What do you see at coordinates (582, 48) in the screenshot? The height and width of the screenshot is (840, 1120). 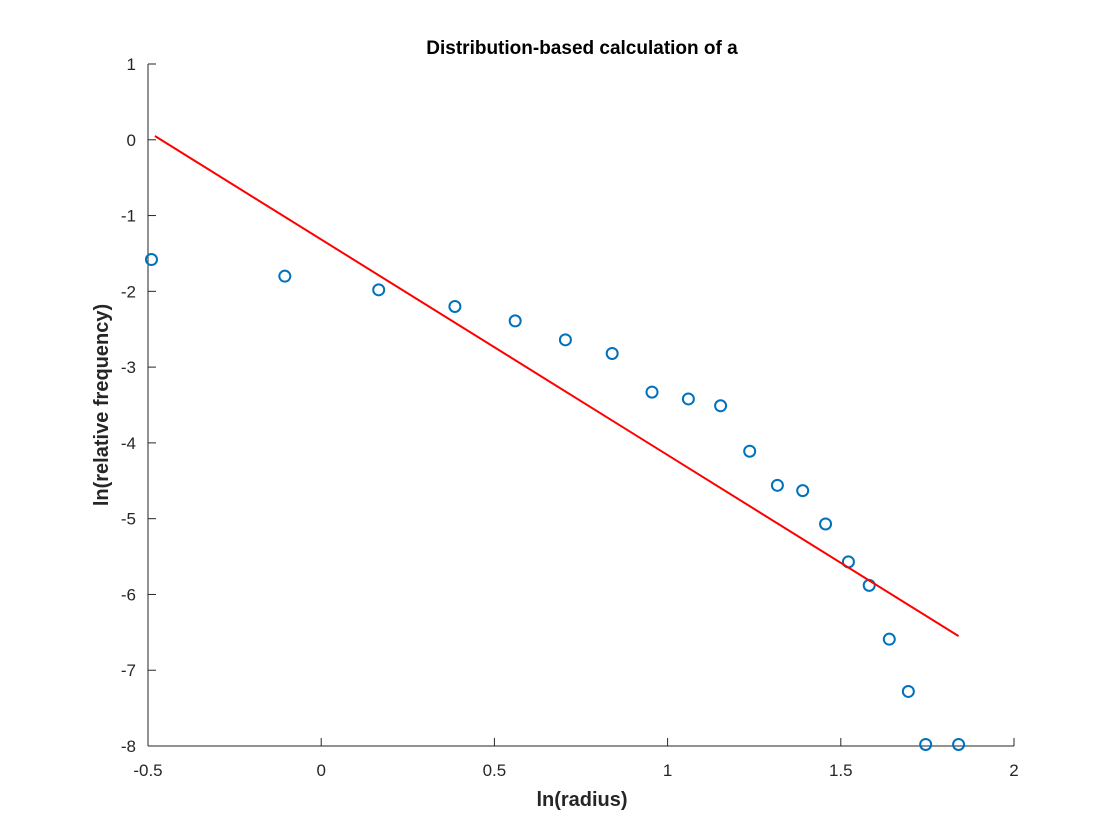 I see `chart-title: Distribution-based calculation of a` at bounding box center [582, 48].